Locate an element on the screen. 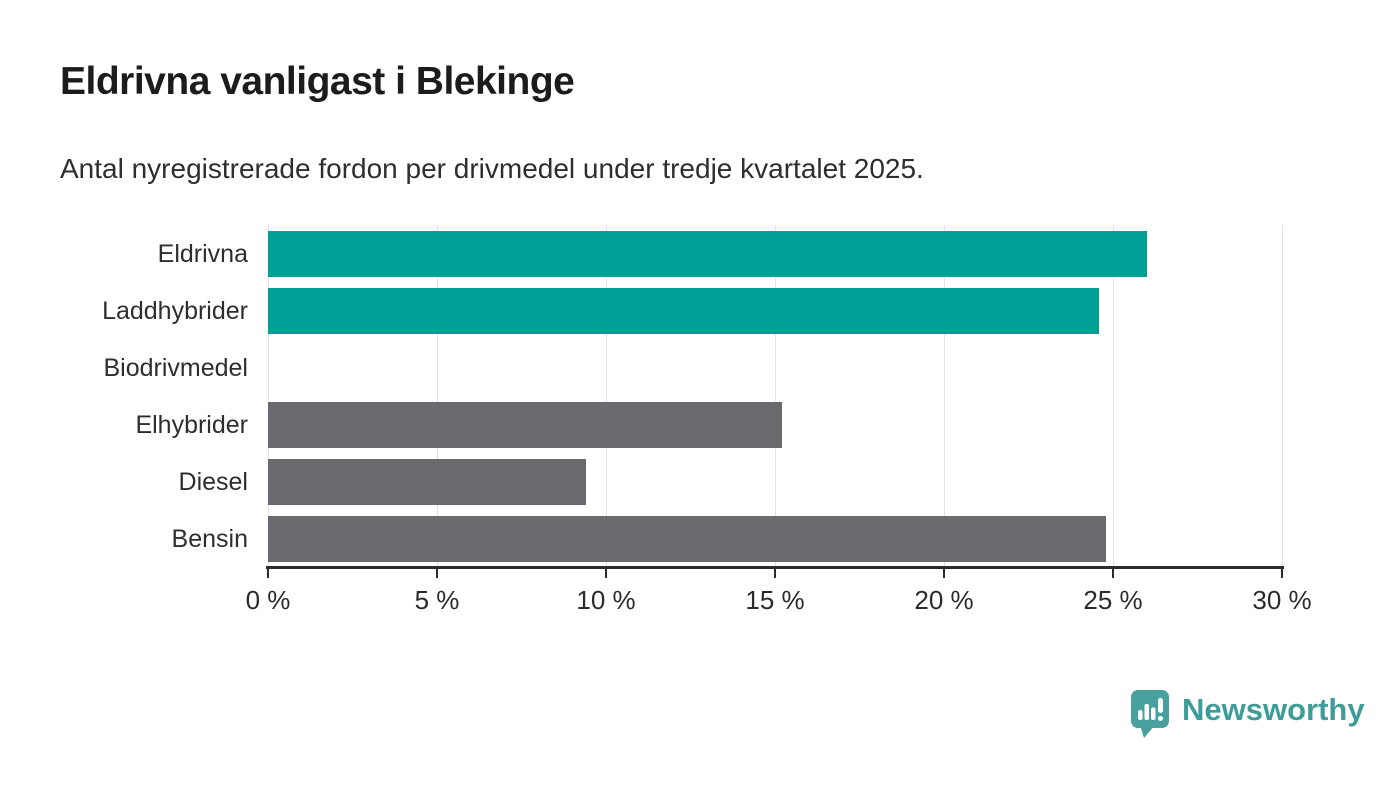  x-tick-label-25: 25 % is located at coordinates (1113, 600).